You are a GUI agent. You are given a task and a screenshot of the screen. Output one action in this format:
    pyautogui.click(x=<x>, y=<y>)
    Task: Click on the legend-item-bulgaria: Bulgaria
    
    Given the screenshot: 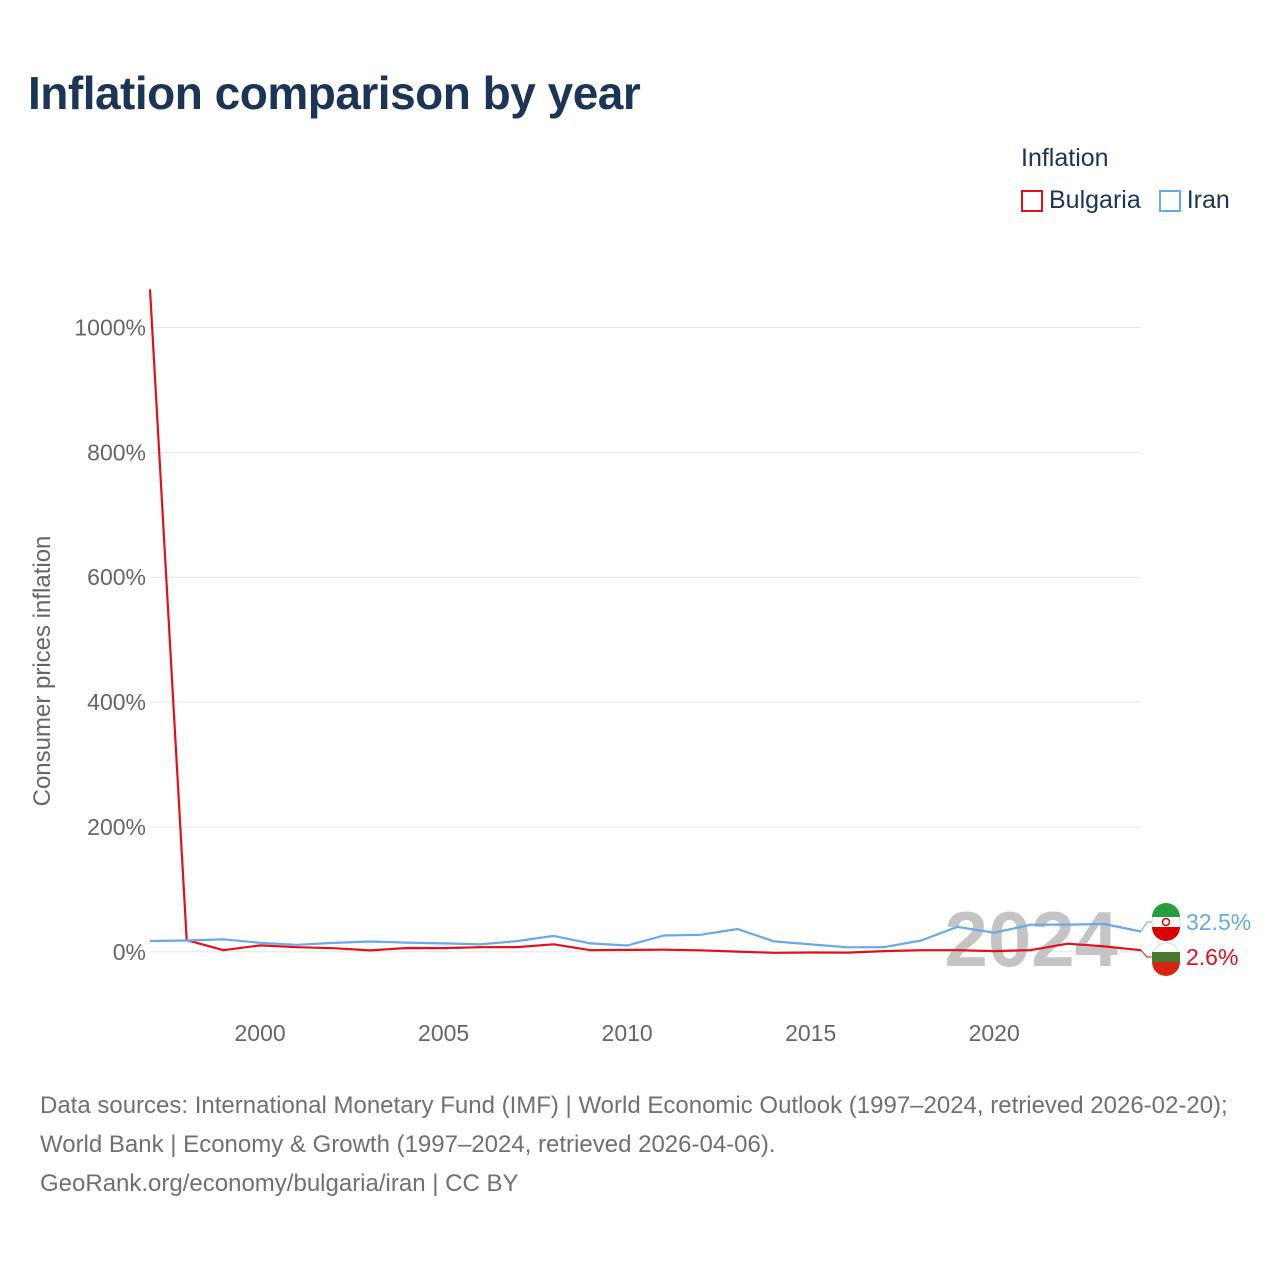 What is the action you would take?
    pyautogui.click(x=1081, y=200)
    